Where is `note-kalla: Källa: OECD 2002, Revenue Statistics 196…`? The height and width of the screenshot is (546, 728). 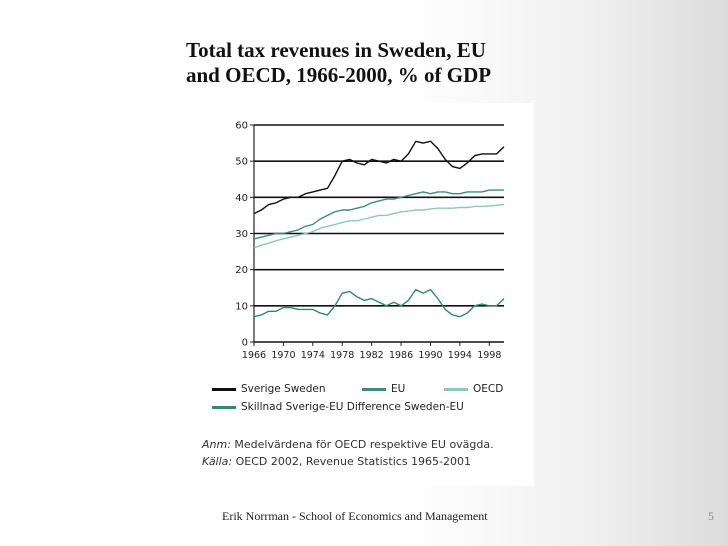 note-kalla: Källa: OECD 2002, Revenue Statistics 196… is located at coordinates (368, 461).